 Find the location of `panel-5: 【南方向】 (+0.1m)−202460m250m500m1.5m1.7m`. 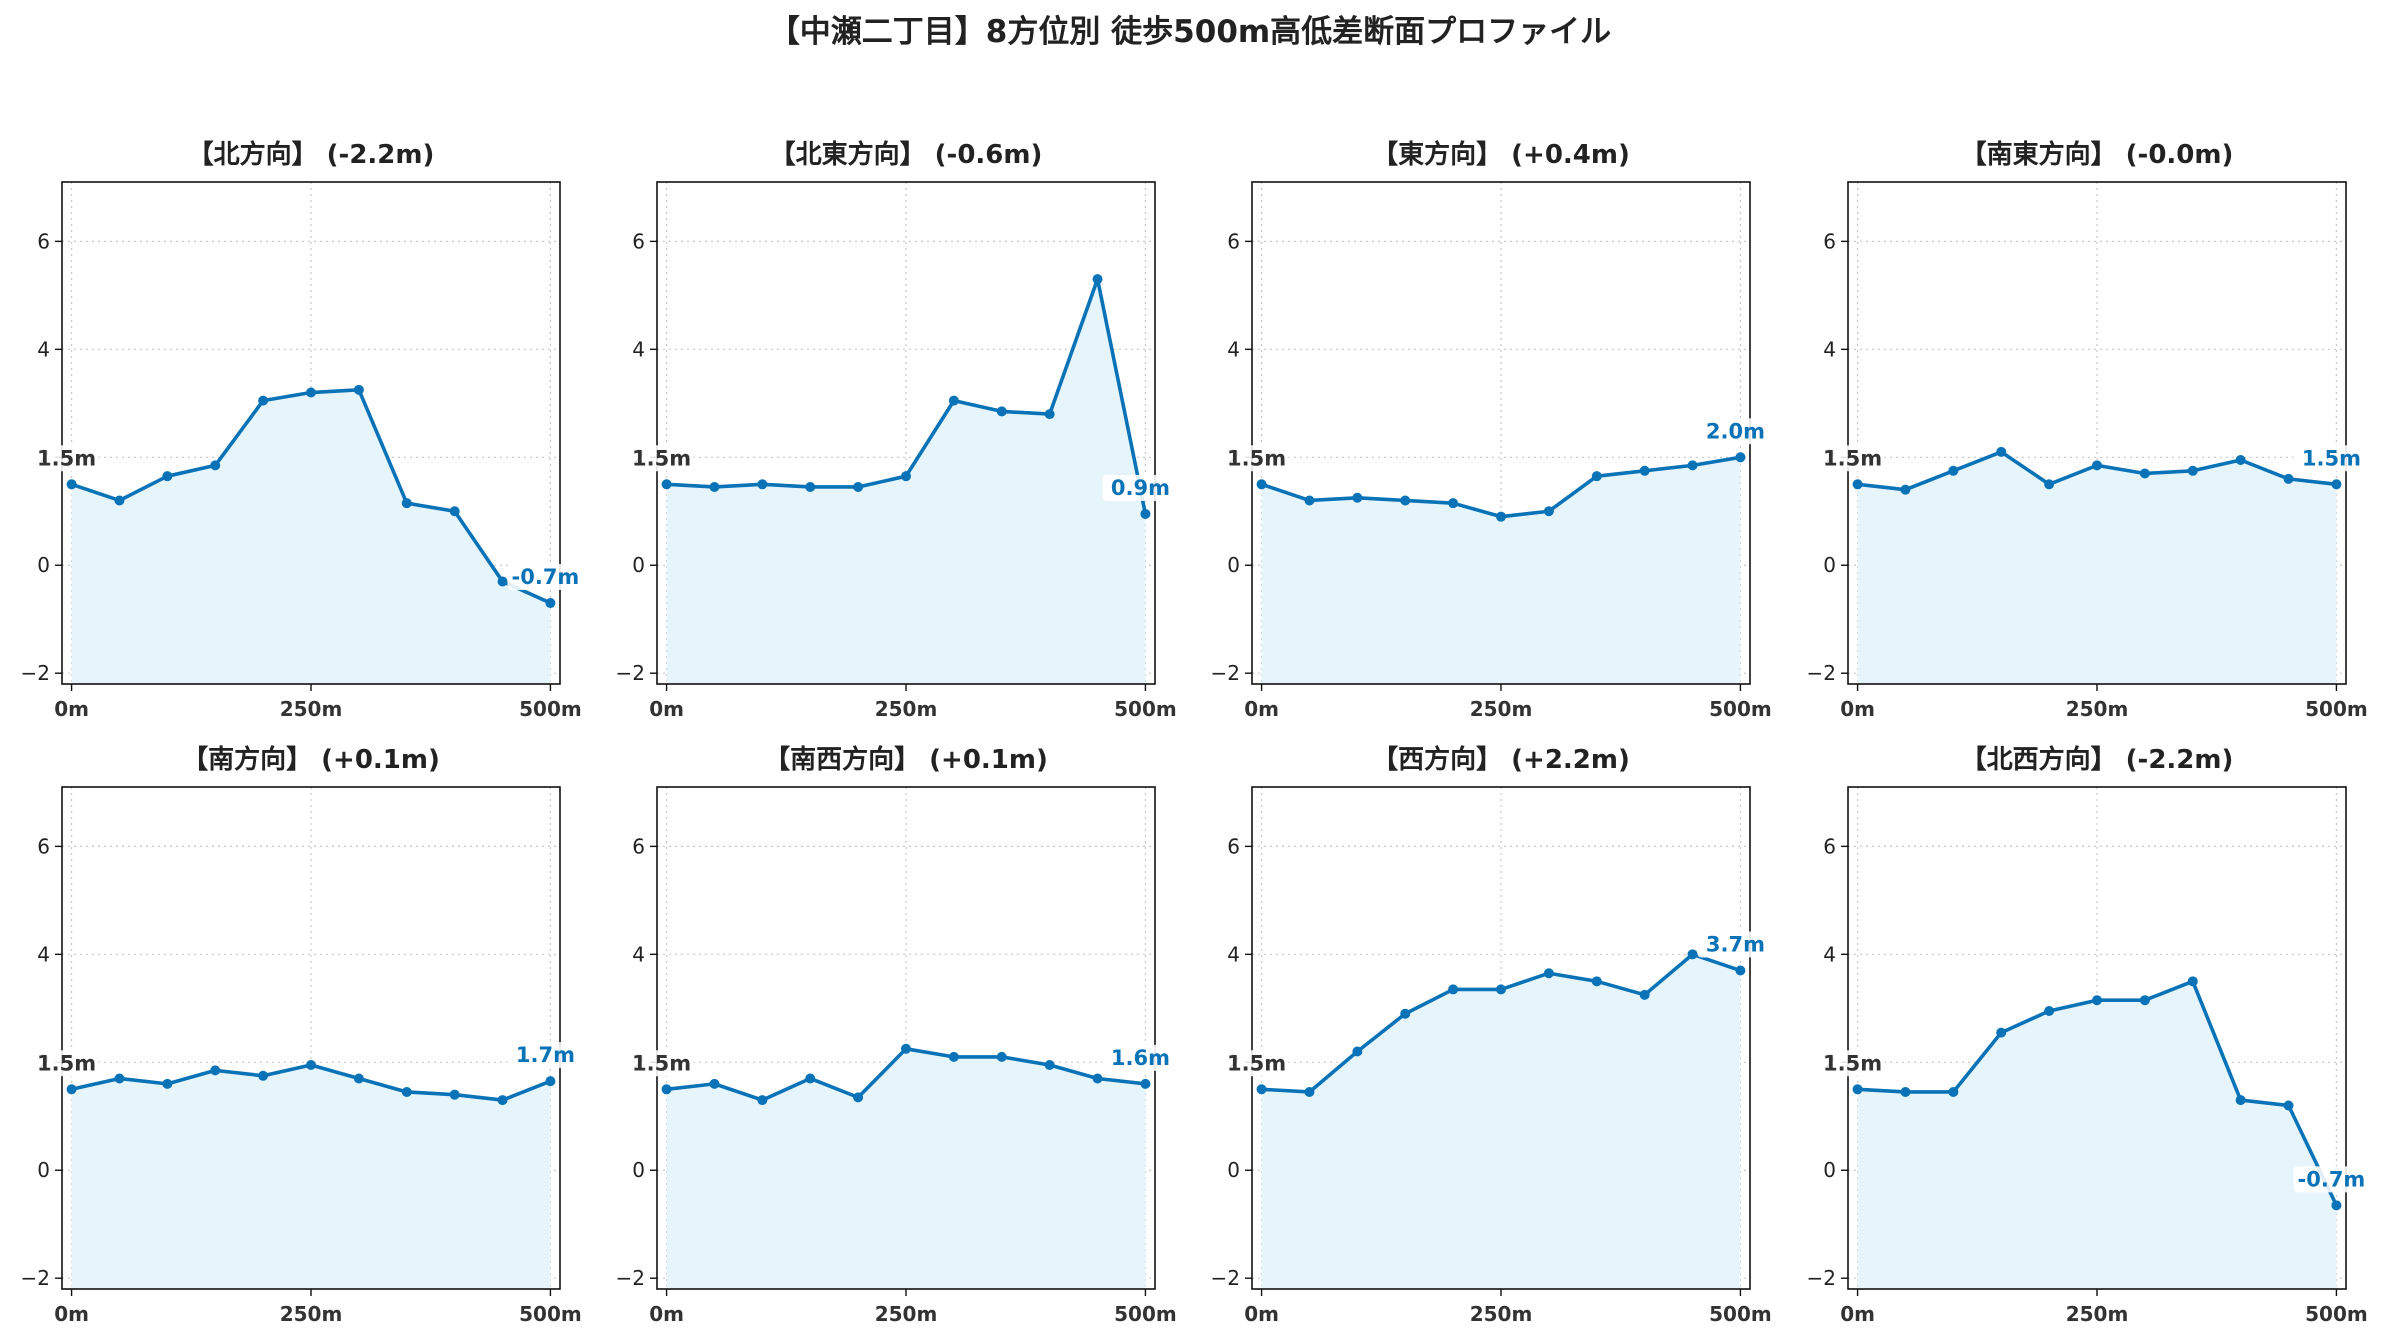

panel-5: 【南方向】 (+0.1m)−202460m250m500m1.5m1.7m is located at coordinates (302, 1035).